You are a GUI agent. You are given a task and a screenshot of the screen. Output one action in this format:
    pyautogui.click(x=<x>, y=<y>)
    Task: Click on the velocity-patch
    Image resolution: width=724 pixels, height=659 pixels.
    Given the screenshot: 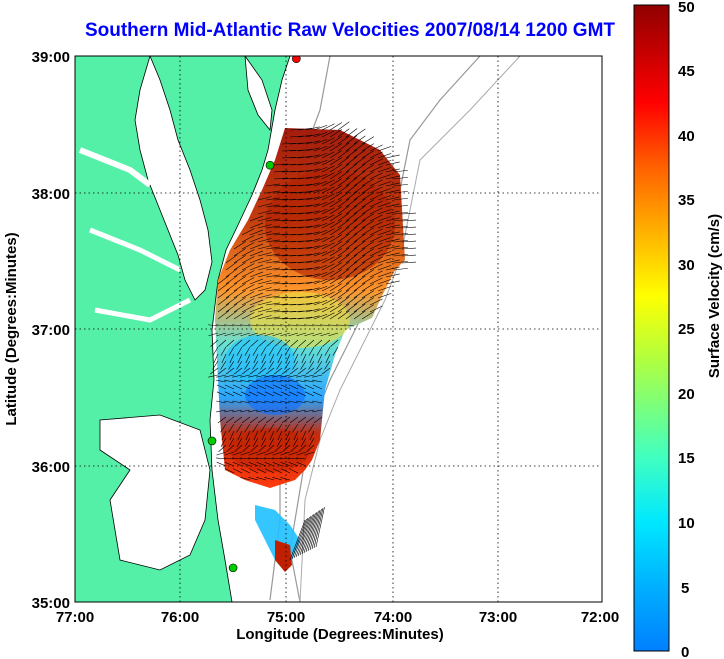 What is the action you would take?
    pyautogui.click(x=260, y=360)
    